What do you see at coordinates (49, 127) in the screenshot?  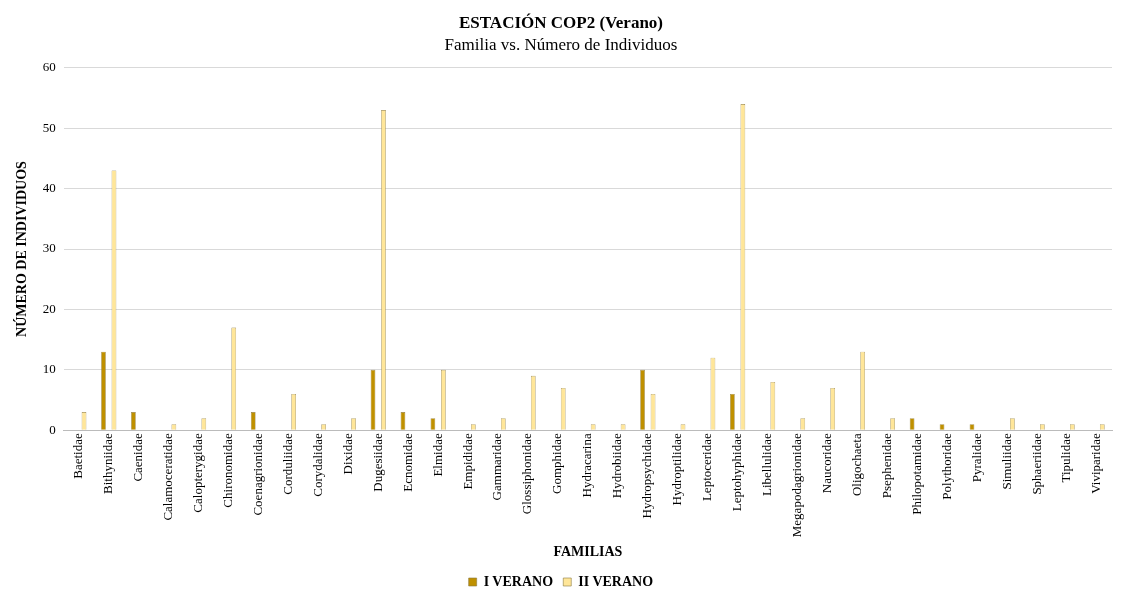 I see `y-tick-label: 50` at bounding box center [49, 127].